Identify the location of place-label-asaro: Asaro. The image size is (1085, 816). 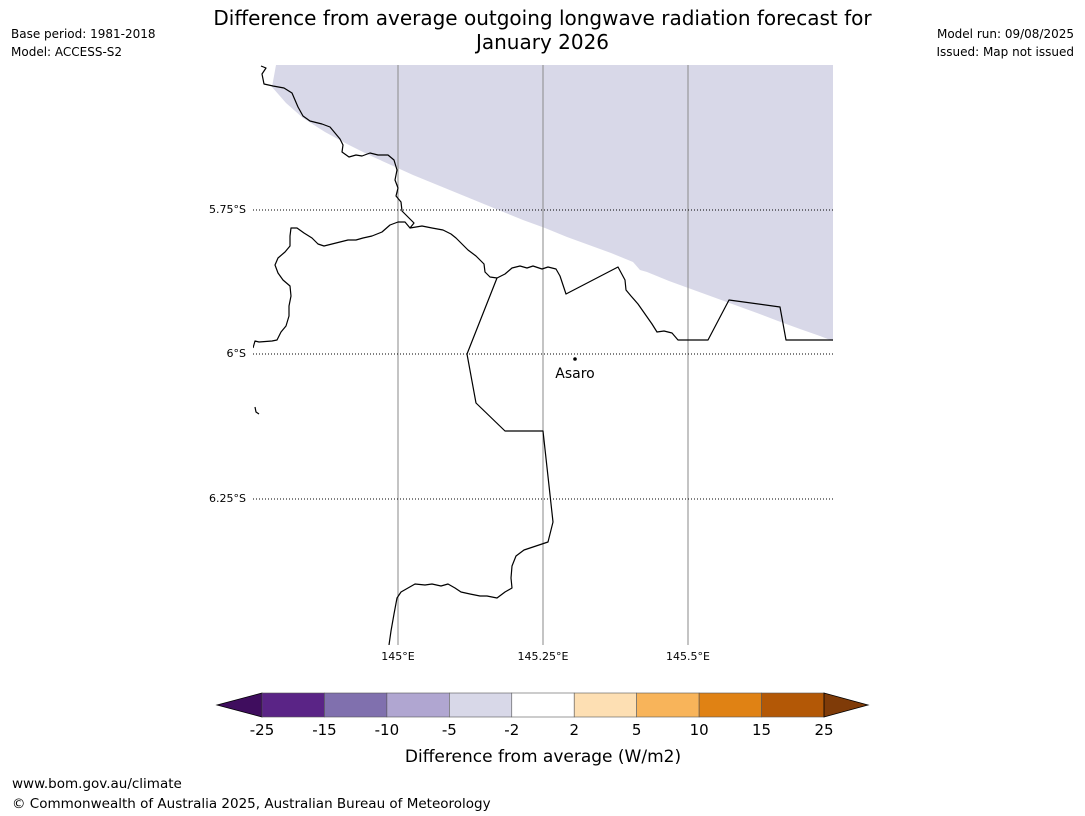
(574, 374).